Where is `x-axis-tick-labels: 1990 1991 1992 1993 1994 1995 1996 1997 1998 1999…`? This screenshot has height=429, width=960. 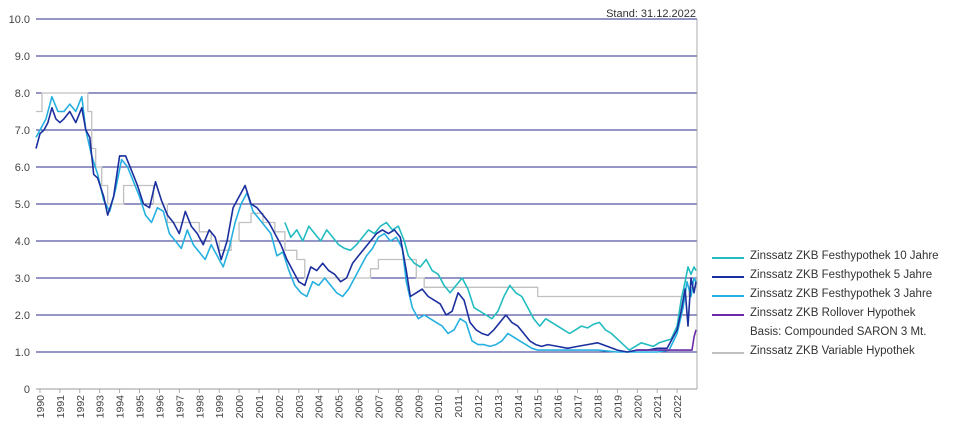
x-axis-tick-labels: 1990 1991 1992 1993 1994 1995 1996 1997 1998 1999… is located at coordinates (359, 403).